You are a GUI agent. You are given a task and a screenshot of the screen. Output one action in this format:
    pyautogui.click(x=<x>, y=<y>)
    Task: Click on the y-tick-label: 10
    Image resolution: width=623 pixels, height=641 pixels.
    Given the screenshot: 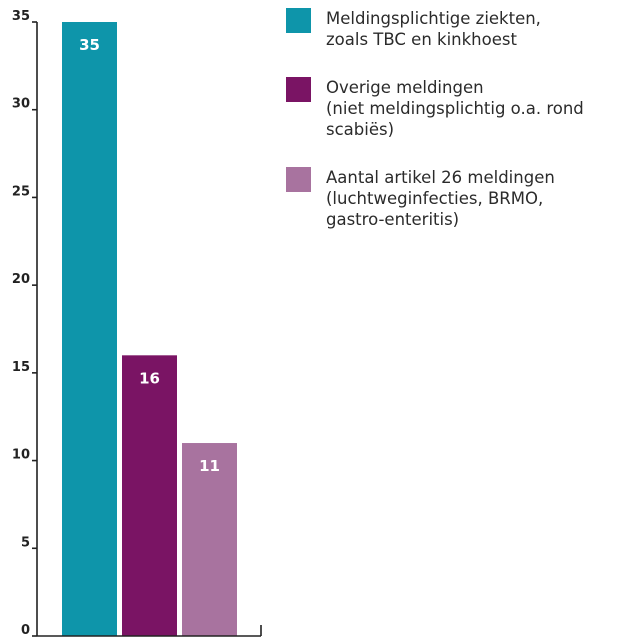 What is the action you would take?
    pyautogui.click(x=21, y=455)
    